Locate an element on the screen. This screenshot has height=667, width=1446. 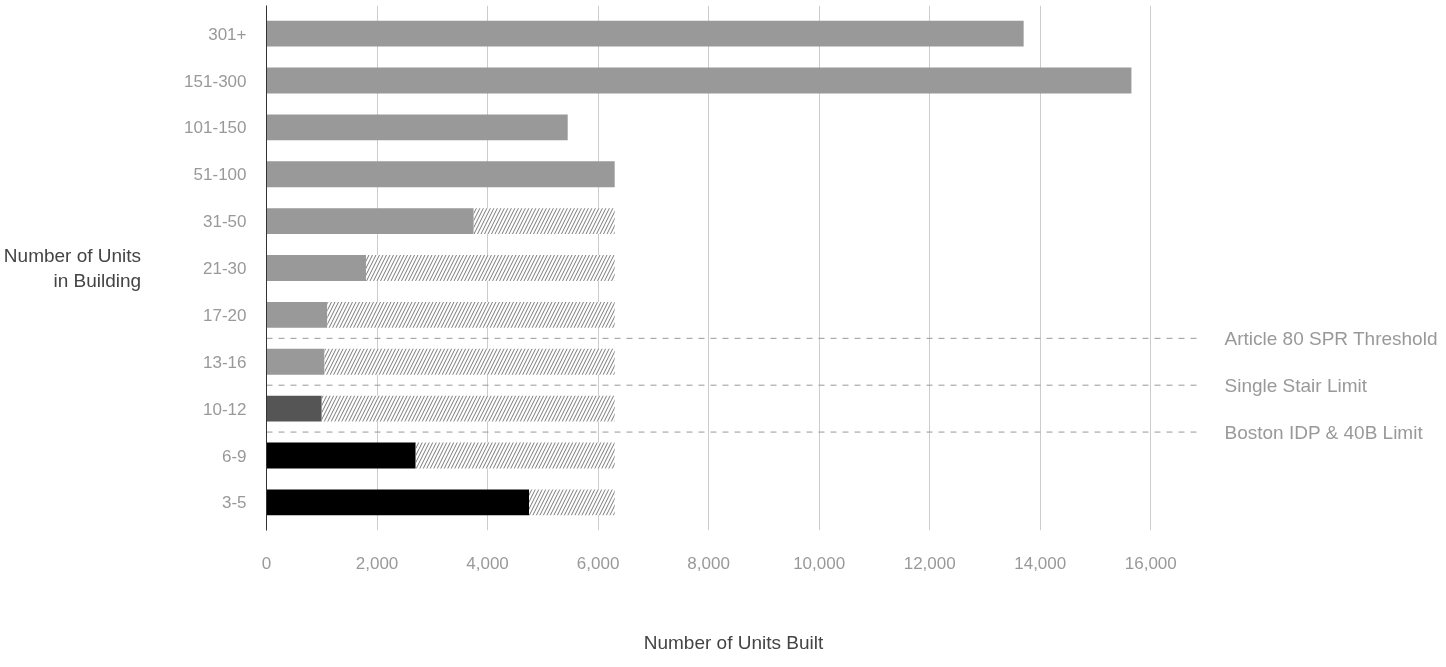
y-tick-label: 31-50 is located at coordinates (225, 222).